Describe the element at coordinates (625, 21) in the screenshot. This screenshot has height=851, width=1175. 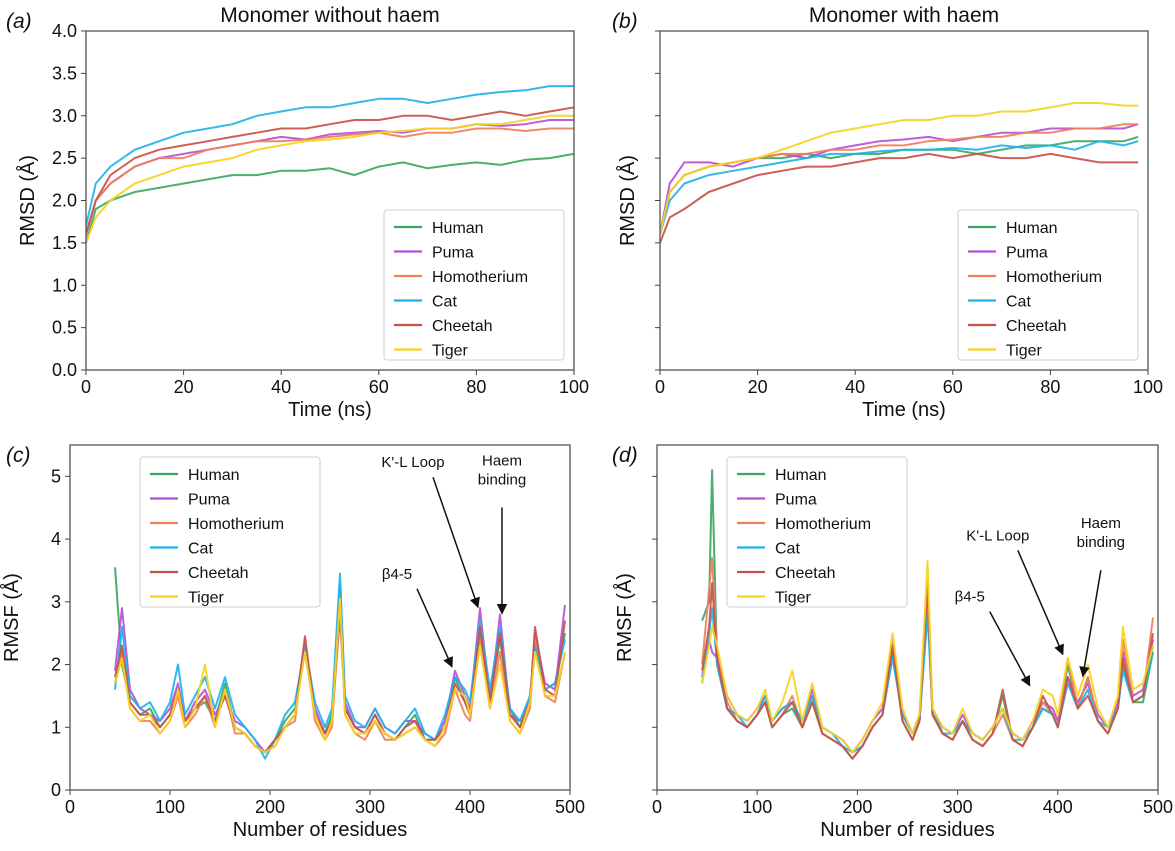
I see `panel-label: (b)` at that location.